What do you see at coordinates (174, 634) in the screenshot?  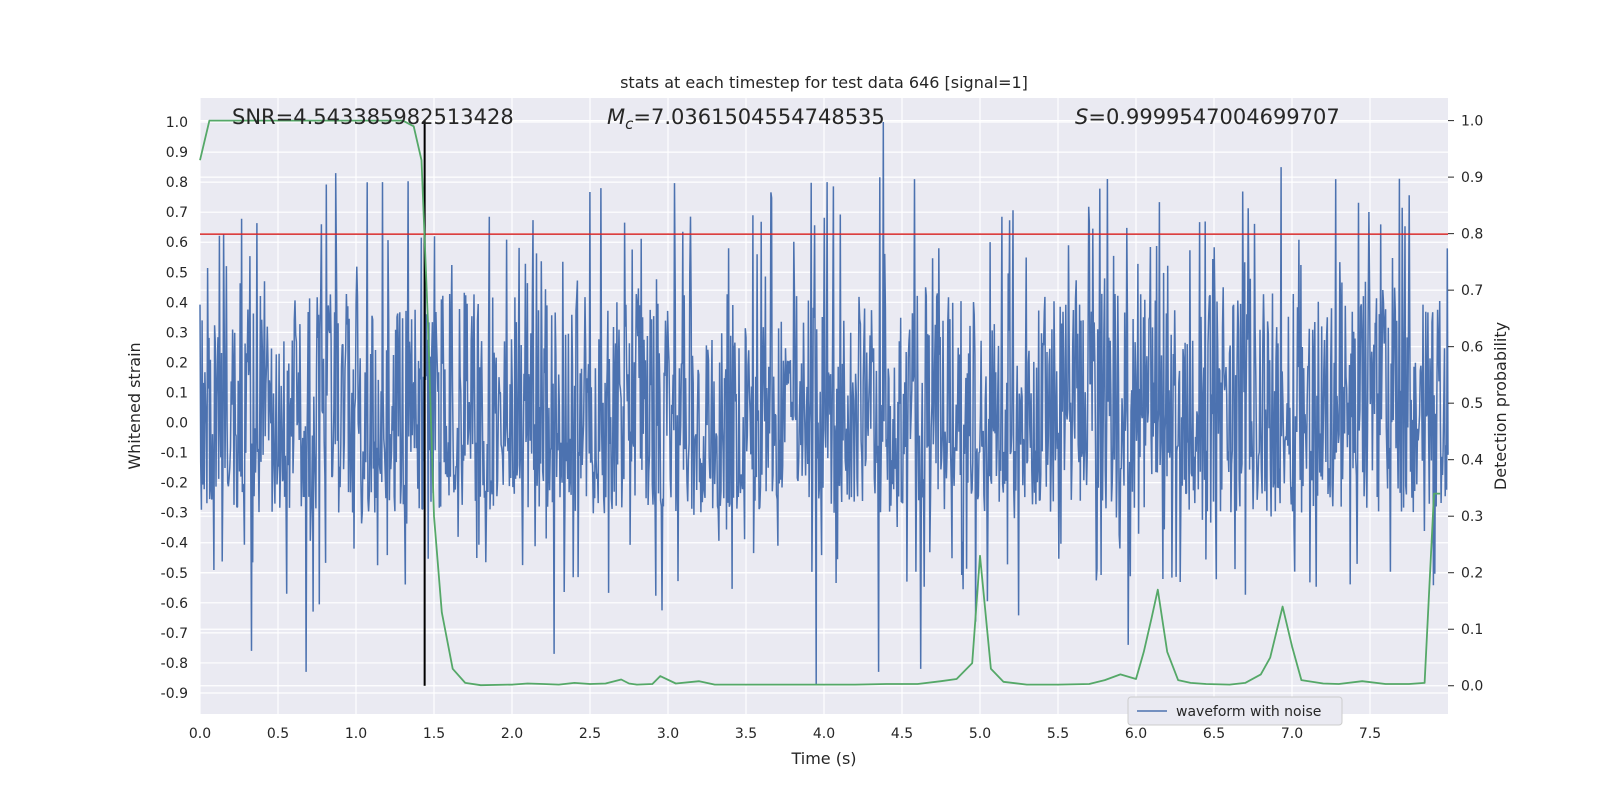 I see `y-tick-label: -0.7` at bounding box center [174, 634].